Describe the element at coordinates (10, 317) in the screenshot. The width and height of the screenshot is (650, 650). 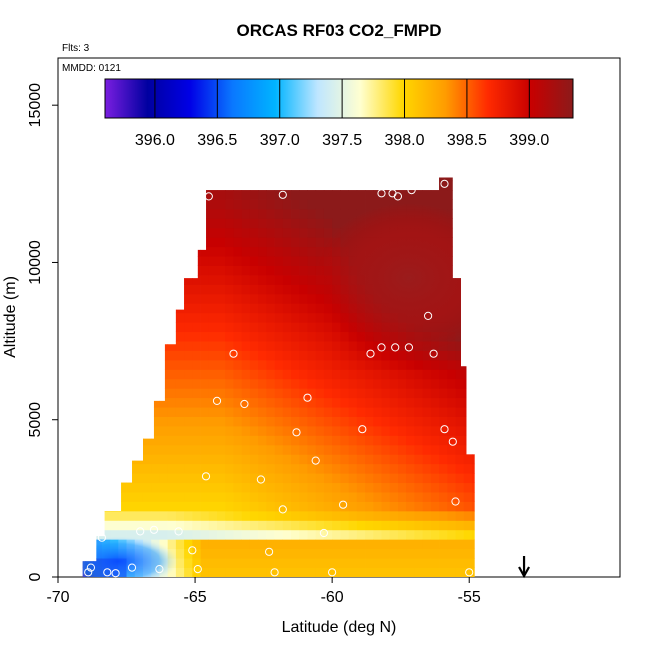
I see `y-axis-label: Altitude (m)` at that location.